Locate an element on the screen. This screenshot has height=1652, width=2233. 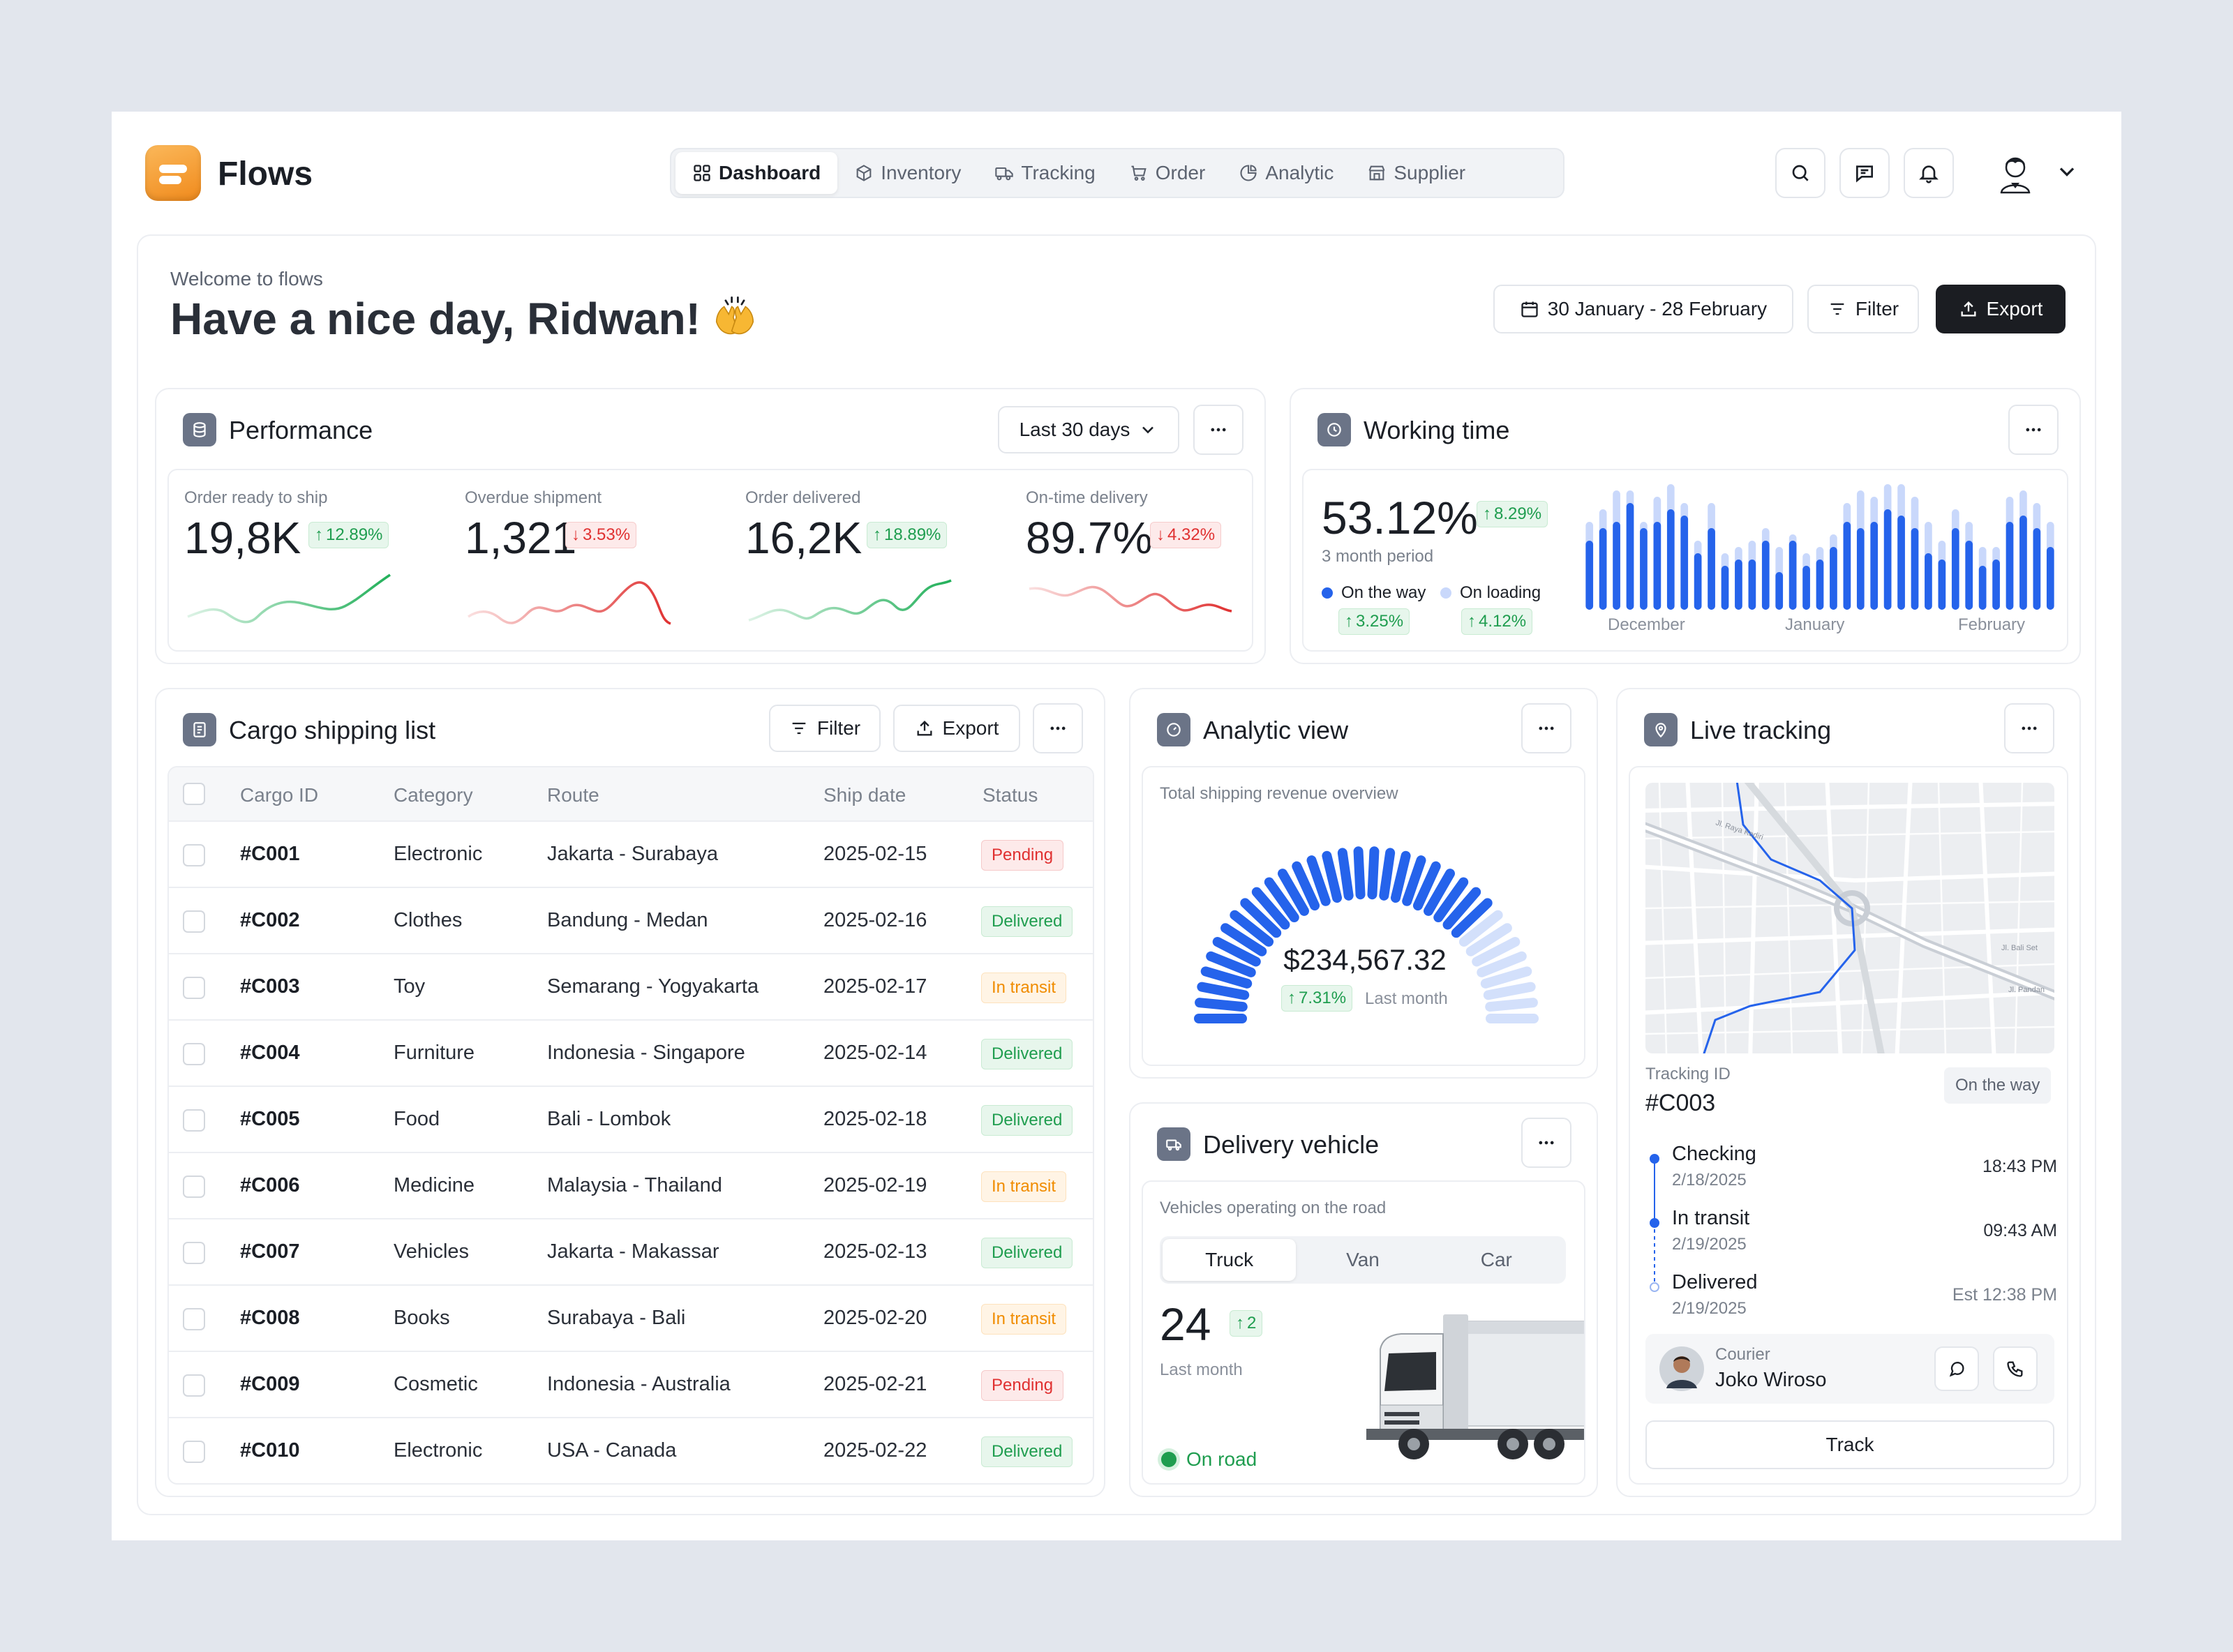
cargo-ship-date: 2025-02-18 is located at coordinates (875, 1119).